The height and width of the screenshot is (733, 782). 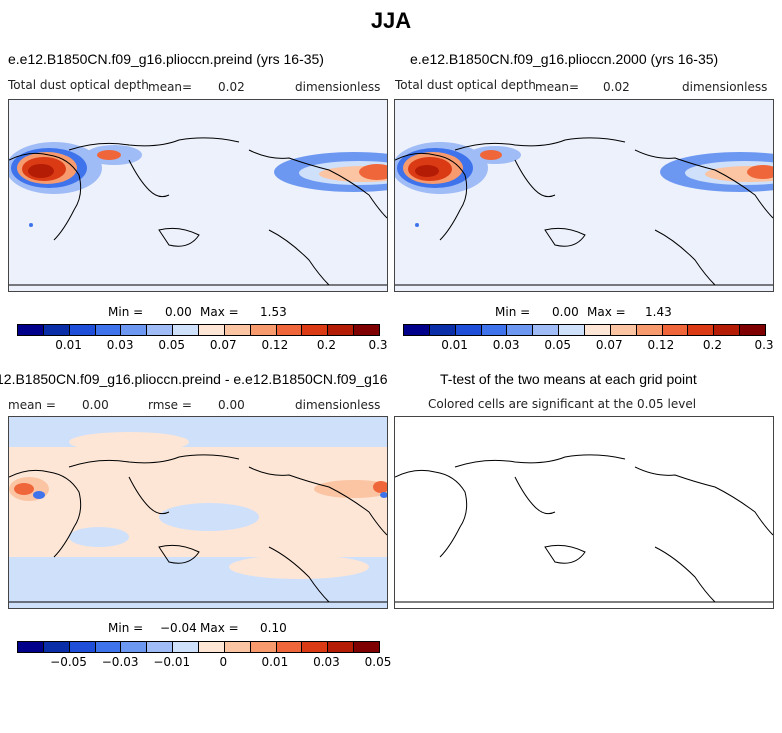 I want to click on panel2-max-value: 1.43, so click(x=658, y=312).